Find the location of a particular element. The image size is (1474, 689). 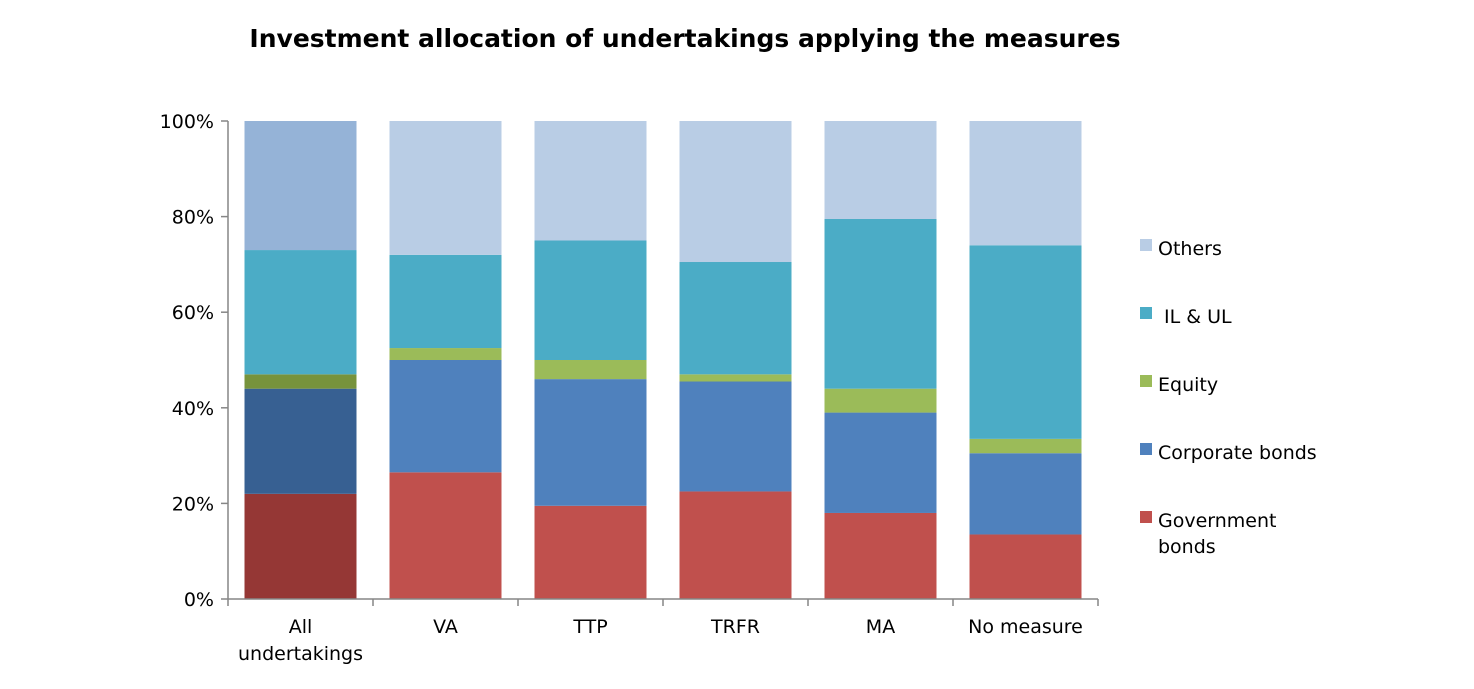

bar-segment-il-ul-no-measure is located at coordinates (1025, 342).